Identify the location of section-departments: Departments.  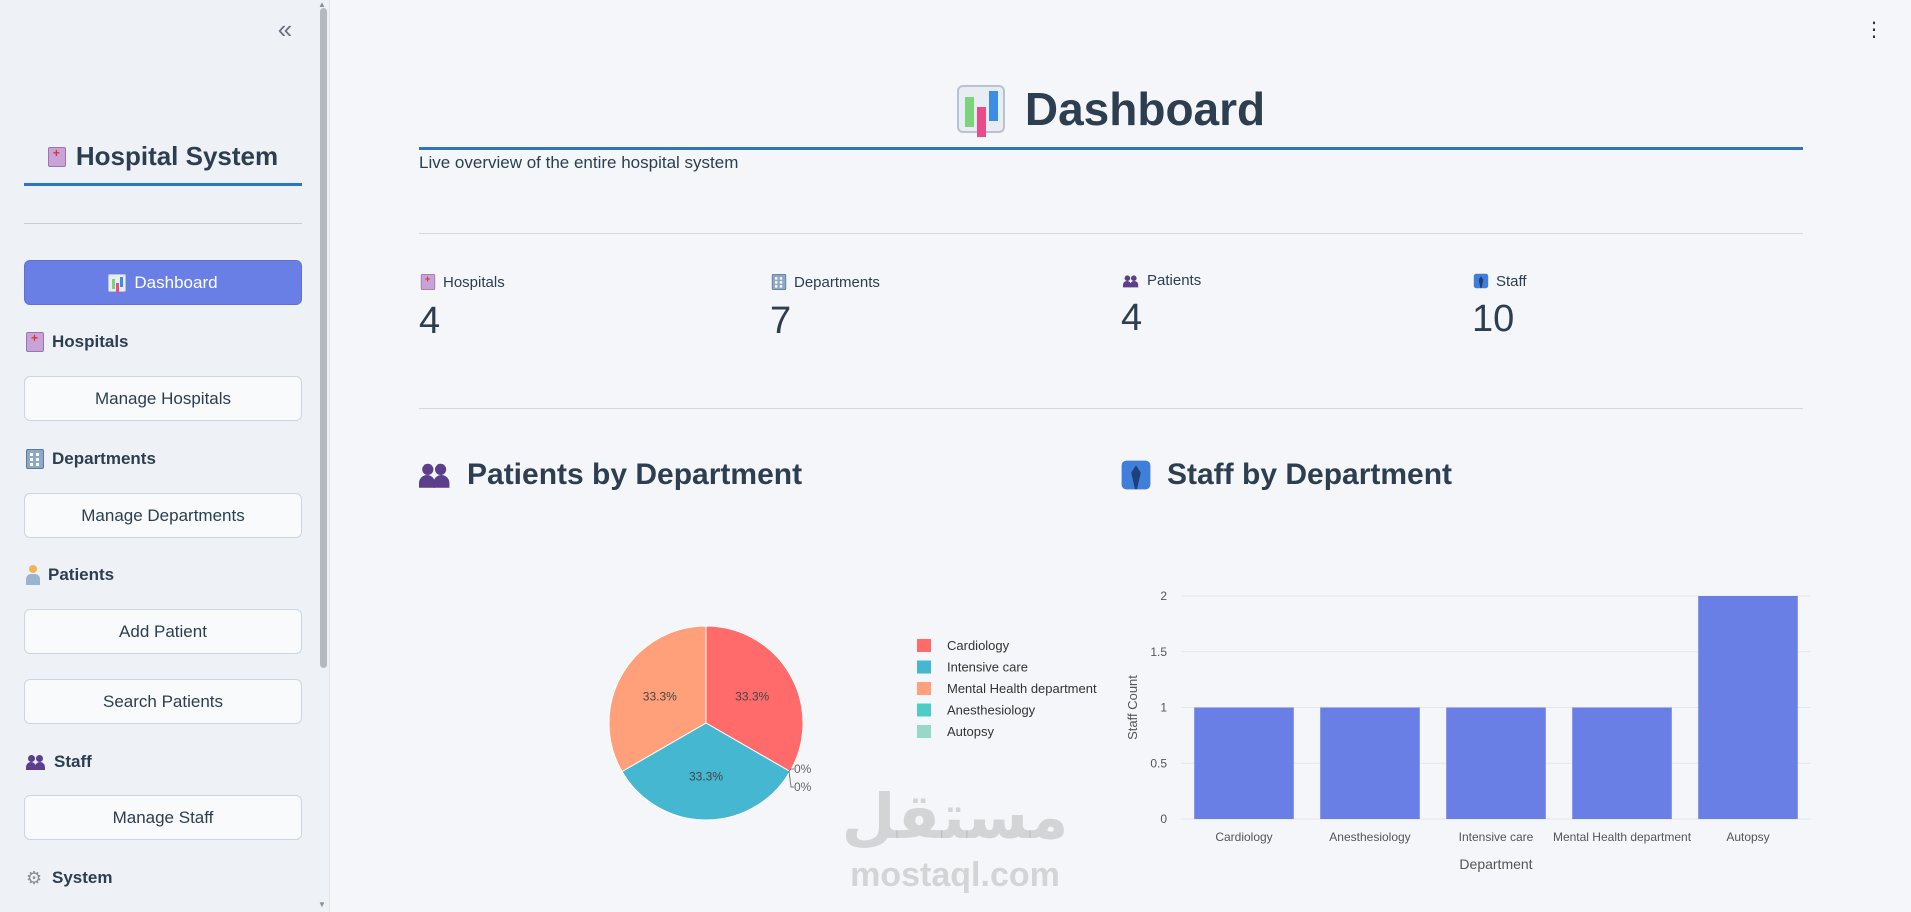
(91, 459).